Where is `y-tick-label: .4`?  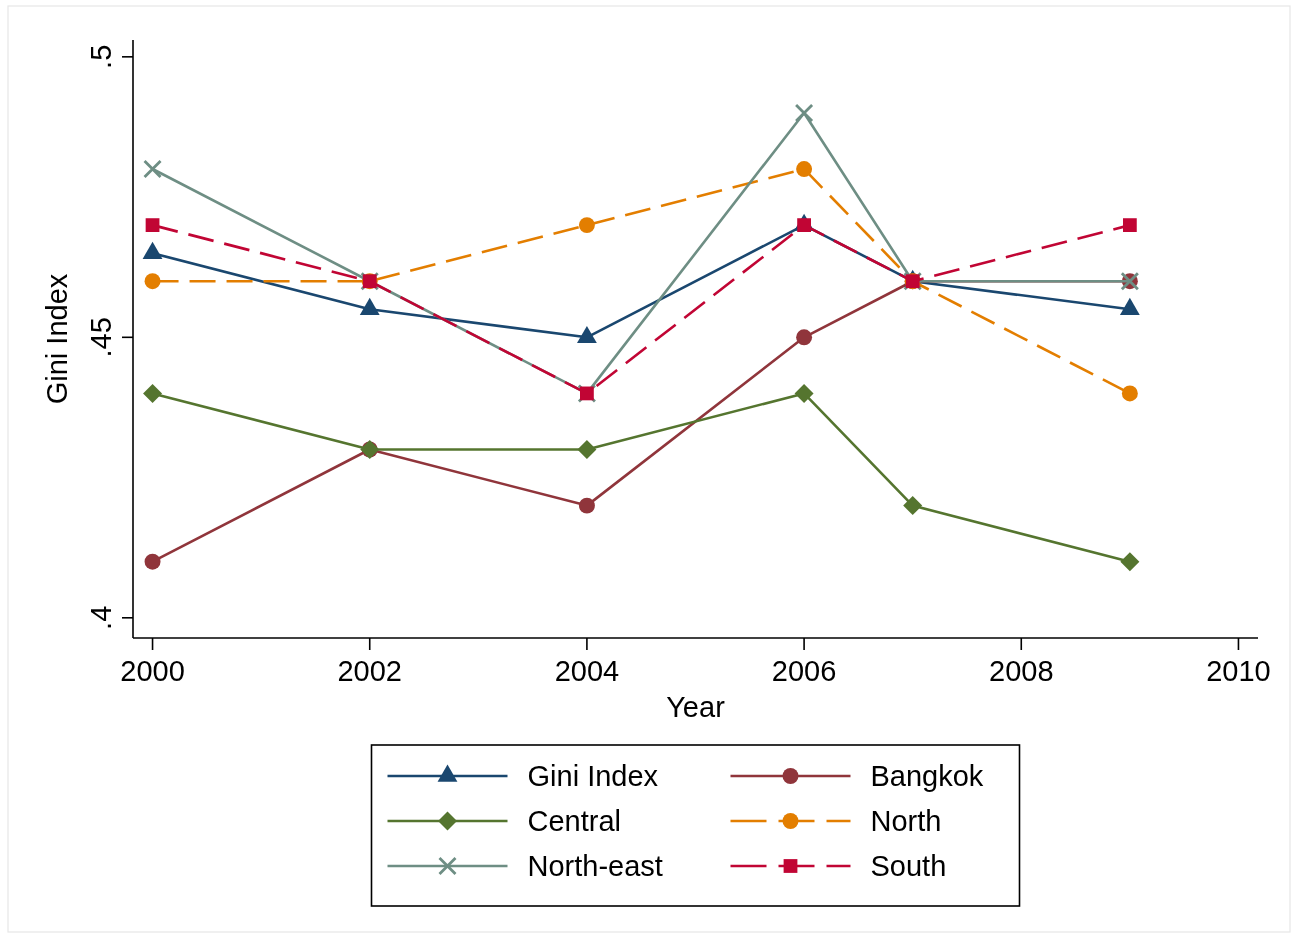
y-tick-label: .4 is located at coordinates (101, 617).